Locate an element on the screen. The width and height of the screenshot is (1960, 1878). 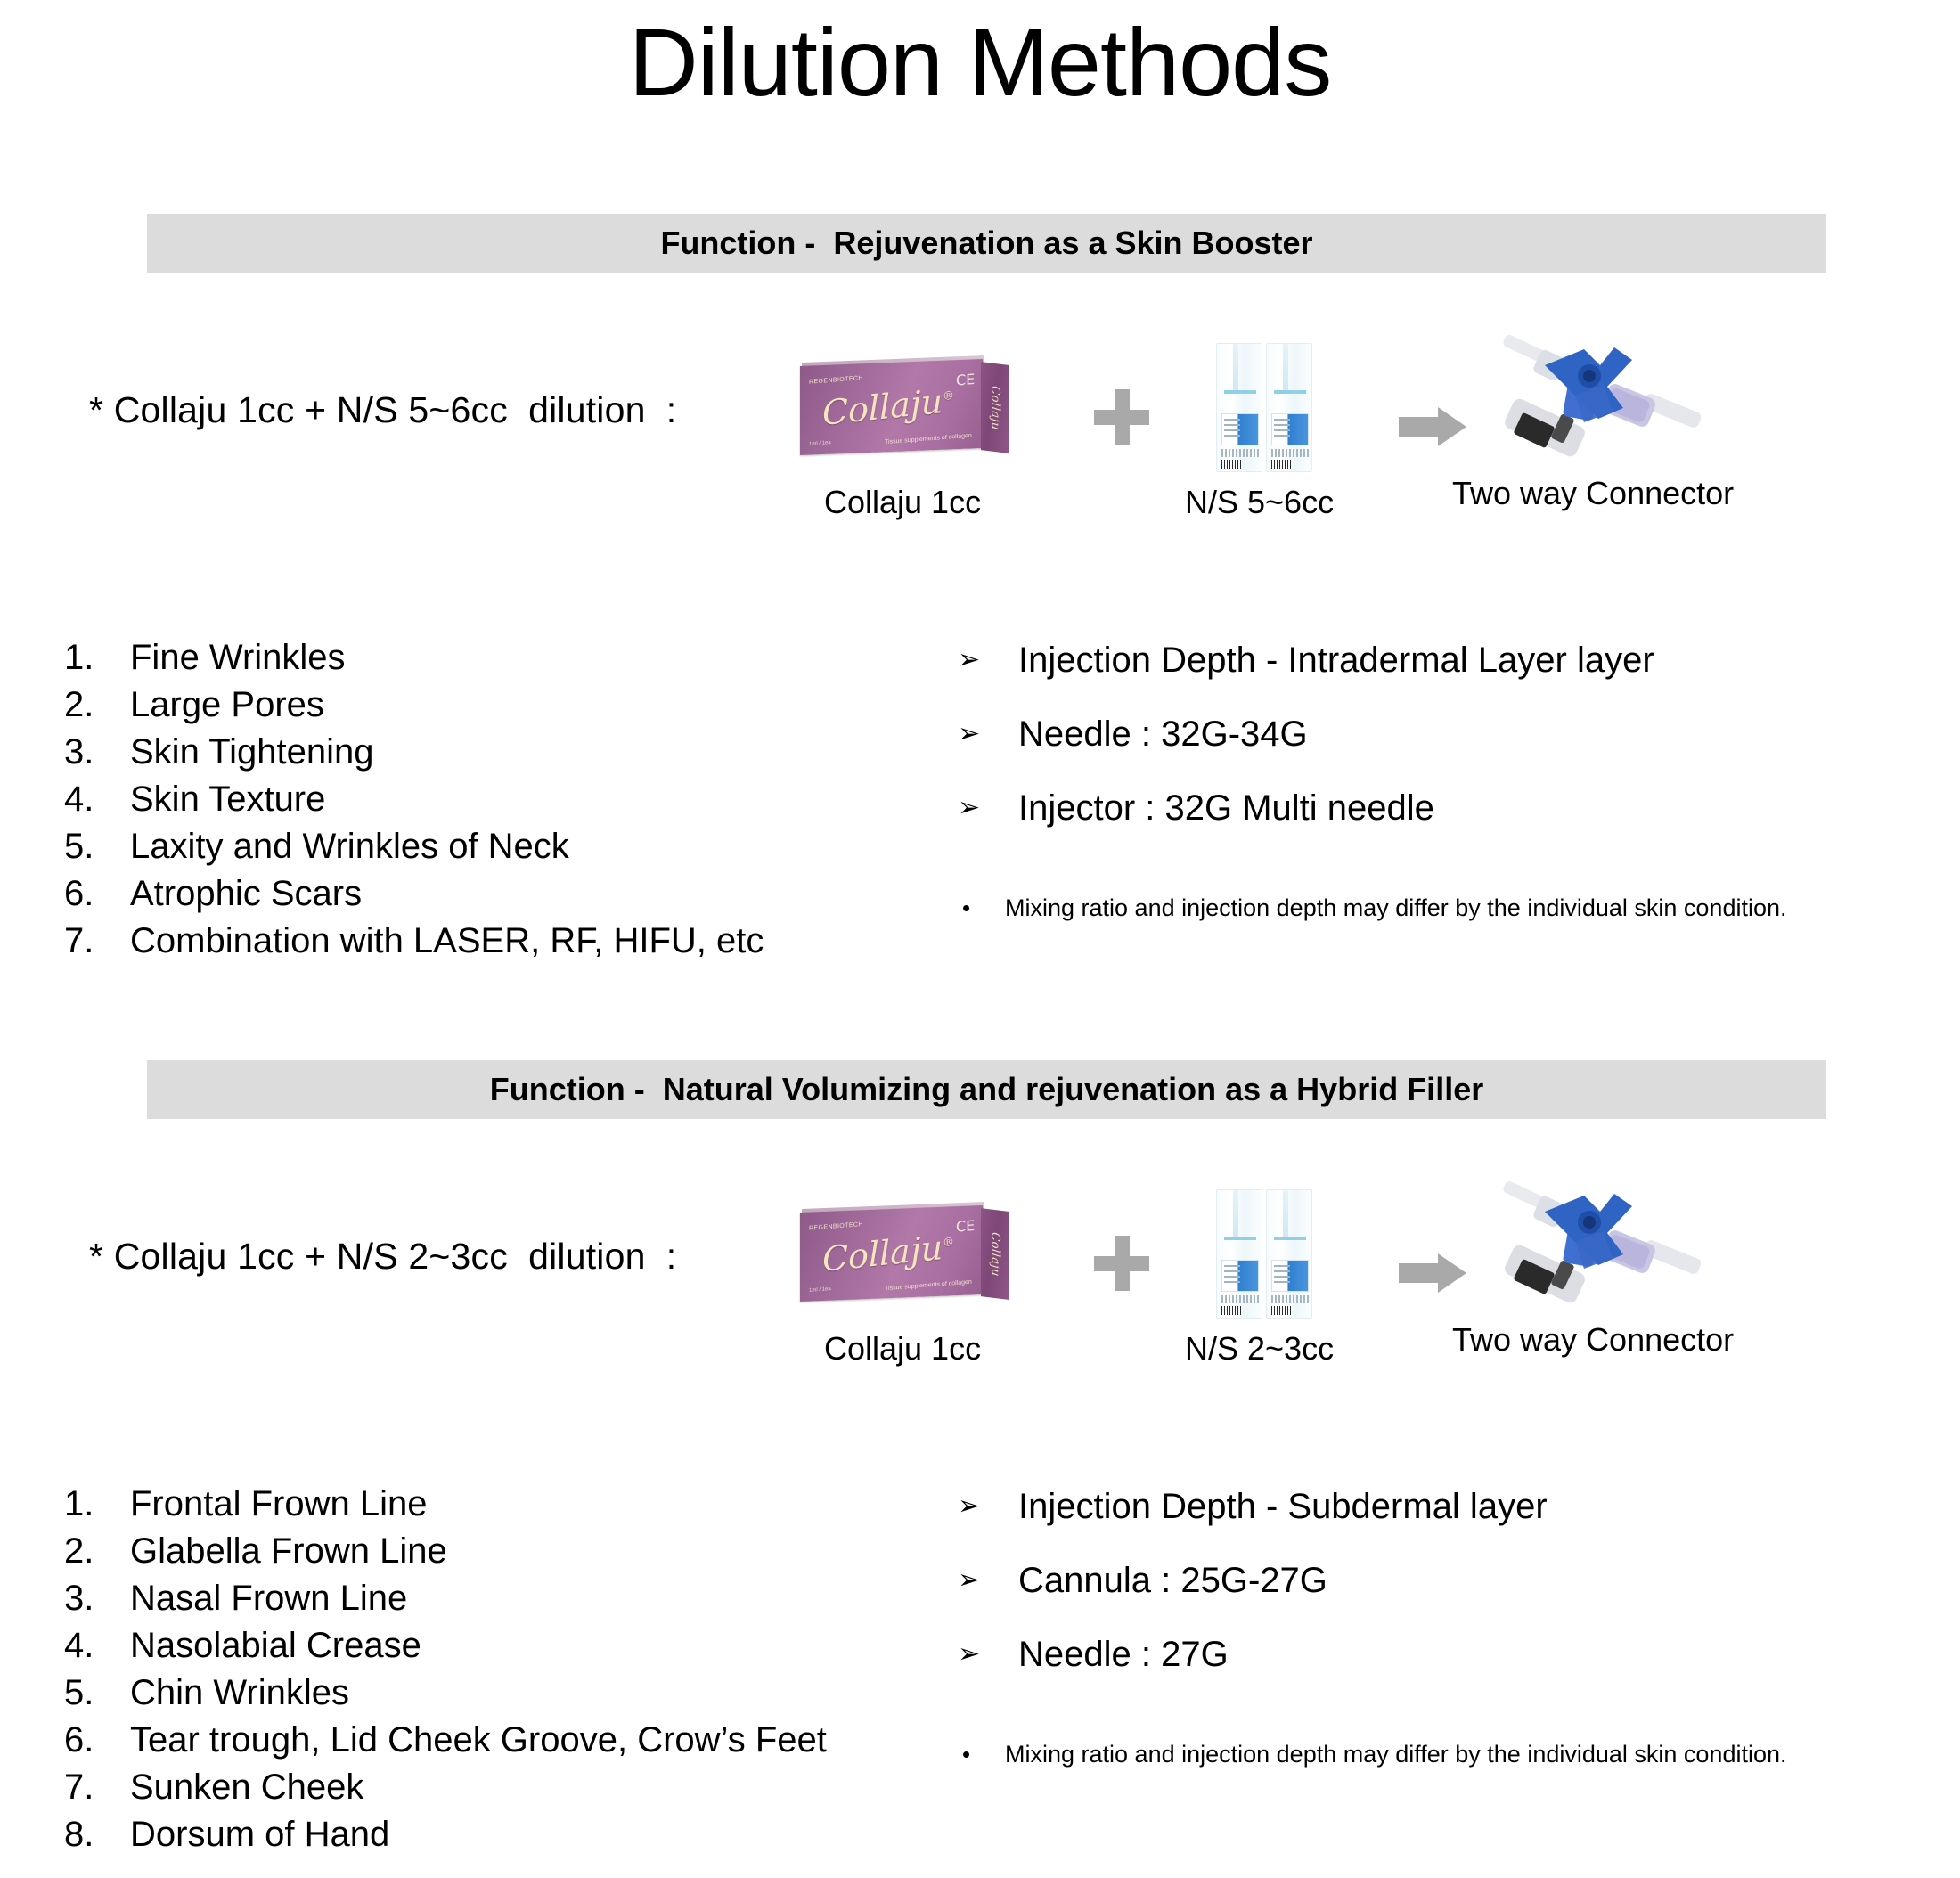
caption-connector-1: Two way Connector is located at coordinates (1593, 493).